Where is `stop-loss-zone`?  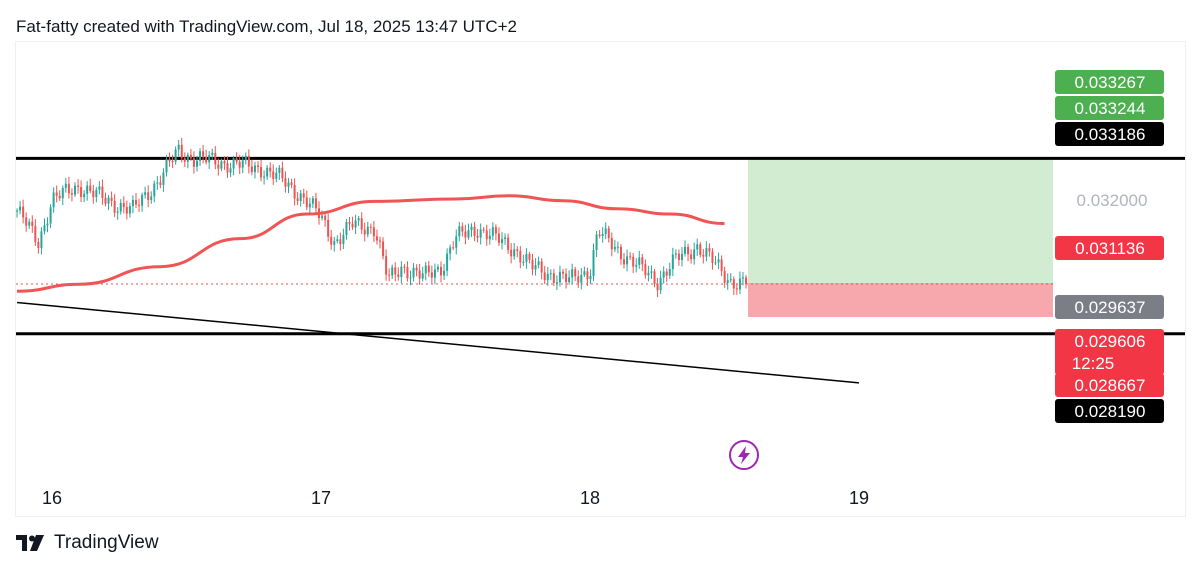 stop-loss-zone is located at coordinates (900, 299).